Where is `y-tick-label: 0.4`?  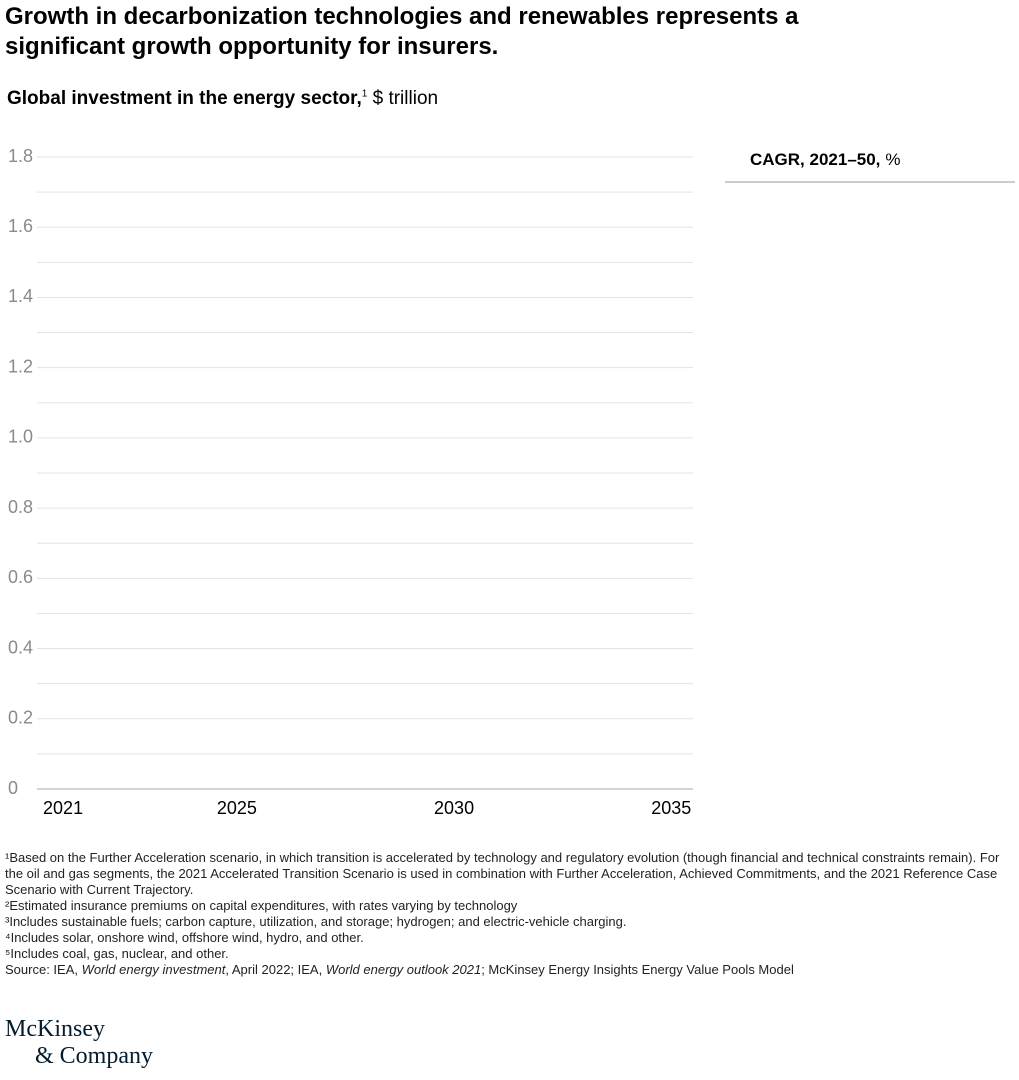 y-tick-label: 0.4 is located at coordinates (20, 647).